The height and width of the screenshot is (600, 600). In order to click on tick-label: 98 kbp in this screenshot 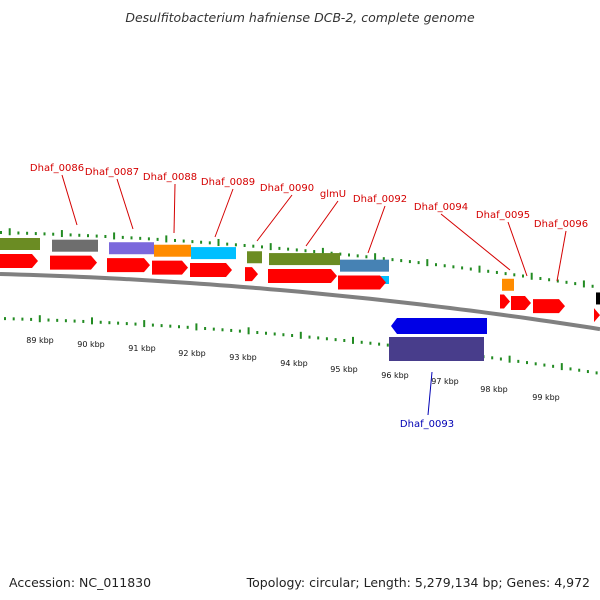, I will do `click(494, 389)`.